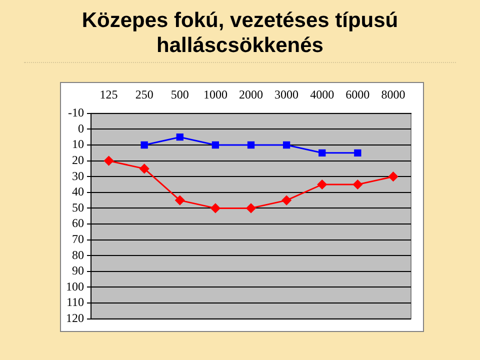 This screenshot has width=480, height=360. Describe the element at coordinates (76, 113) in the screenshot. I see `y-tick-label: -10` at that location.